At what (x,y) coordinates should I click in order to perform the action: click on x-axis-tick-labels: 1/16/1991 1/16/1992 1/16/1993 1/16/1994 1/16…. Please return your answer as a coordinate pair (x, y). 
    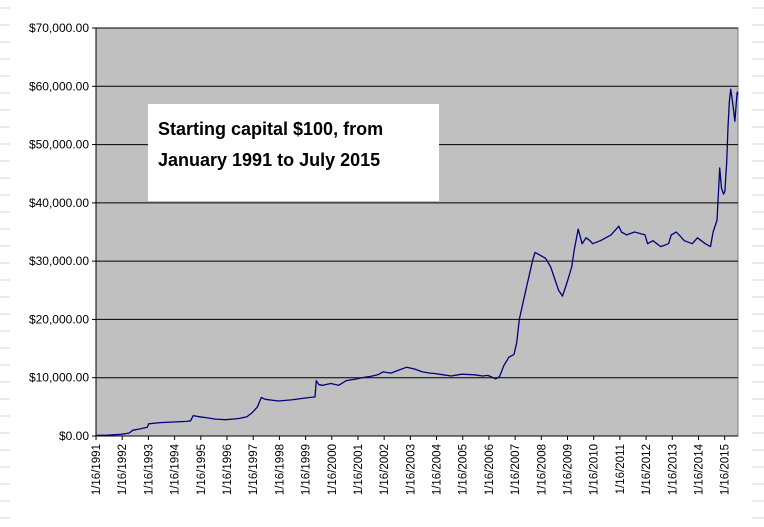
    Looking at the image, I should click on (411, 469).